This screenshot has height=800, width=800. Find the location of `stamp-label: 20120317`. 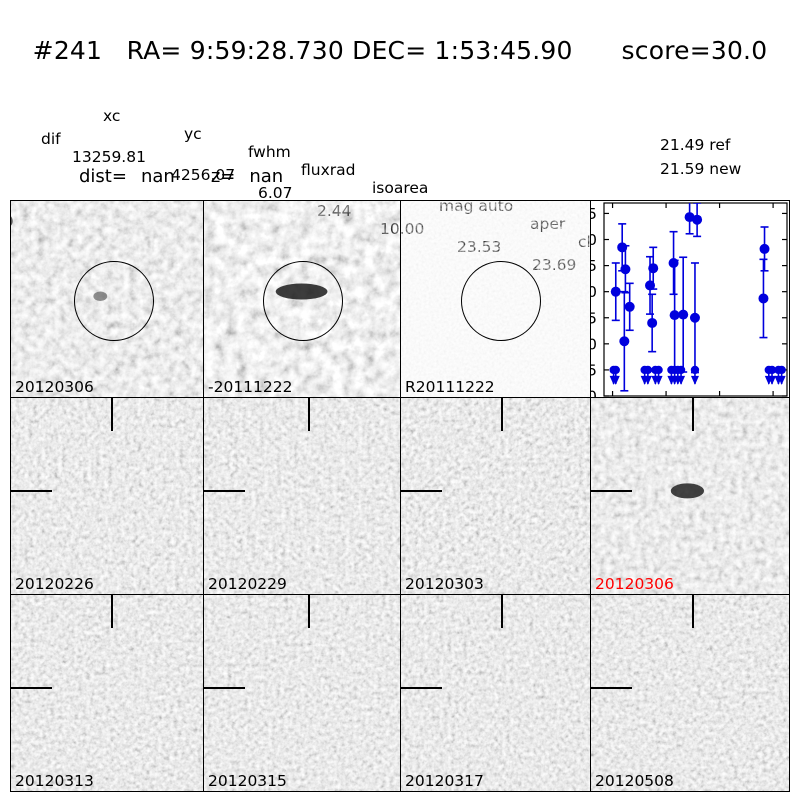

stamp-label: 20120317 is located at coordinates (444, 780).